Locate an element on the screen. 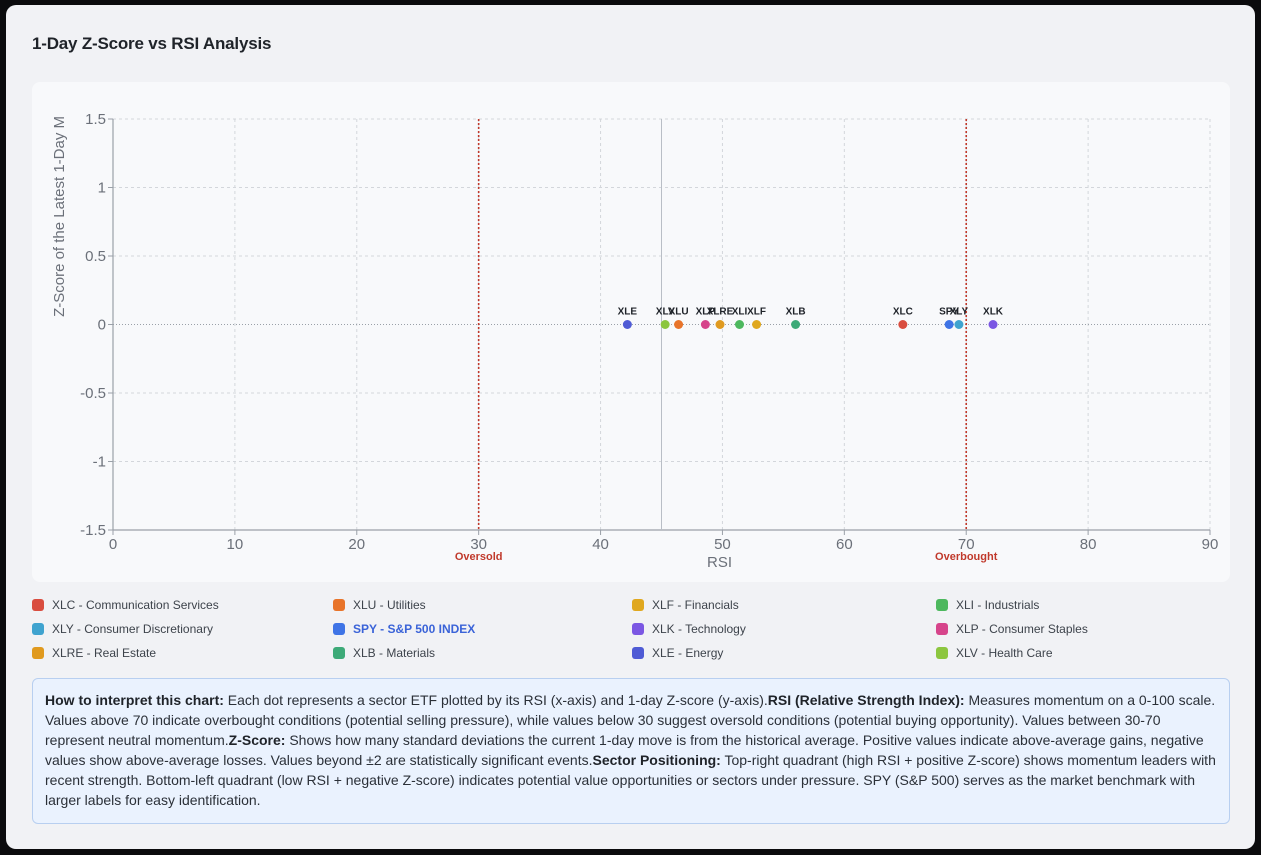 The image size is (1261, 855). legend-item: XLP - Consumer Staples is located at coordinates (1012, 629).